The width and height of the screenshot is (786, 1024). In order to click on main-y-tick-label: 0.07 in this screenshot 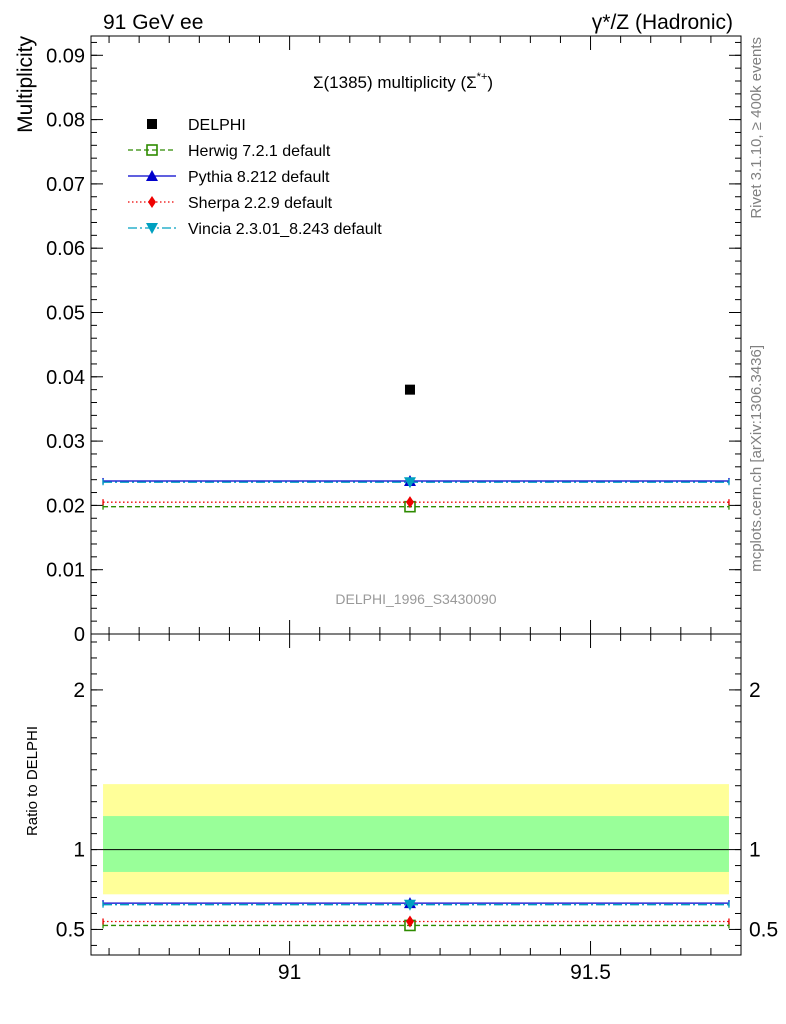, I will do `click(65, 185)`.